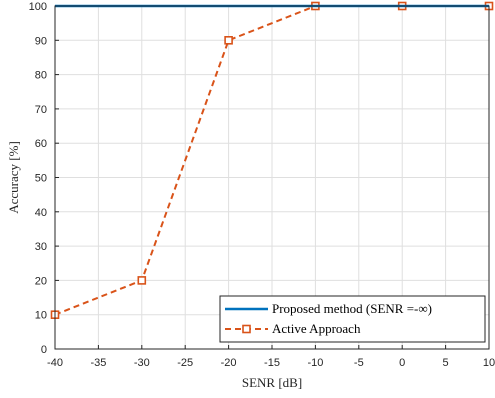 This screenshot has height=398, width=495. Describe the element at coordinates (38, 7) in the screenshot. I see `y-tick-label: 100` at that location.